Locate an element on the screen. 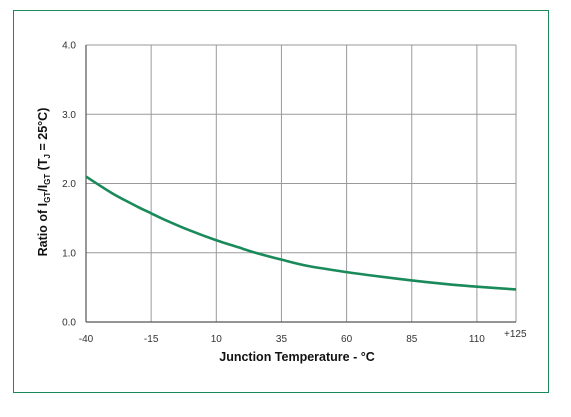 This screenshot has height=417, width=571. x-tick-label: 35 is located at coordinates (282, 339).